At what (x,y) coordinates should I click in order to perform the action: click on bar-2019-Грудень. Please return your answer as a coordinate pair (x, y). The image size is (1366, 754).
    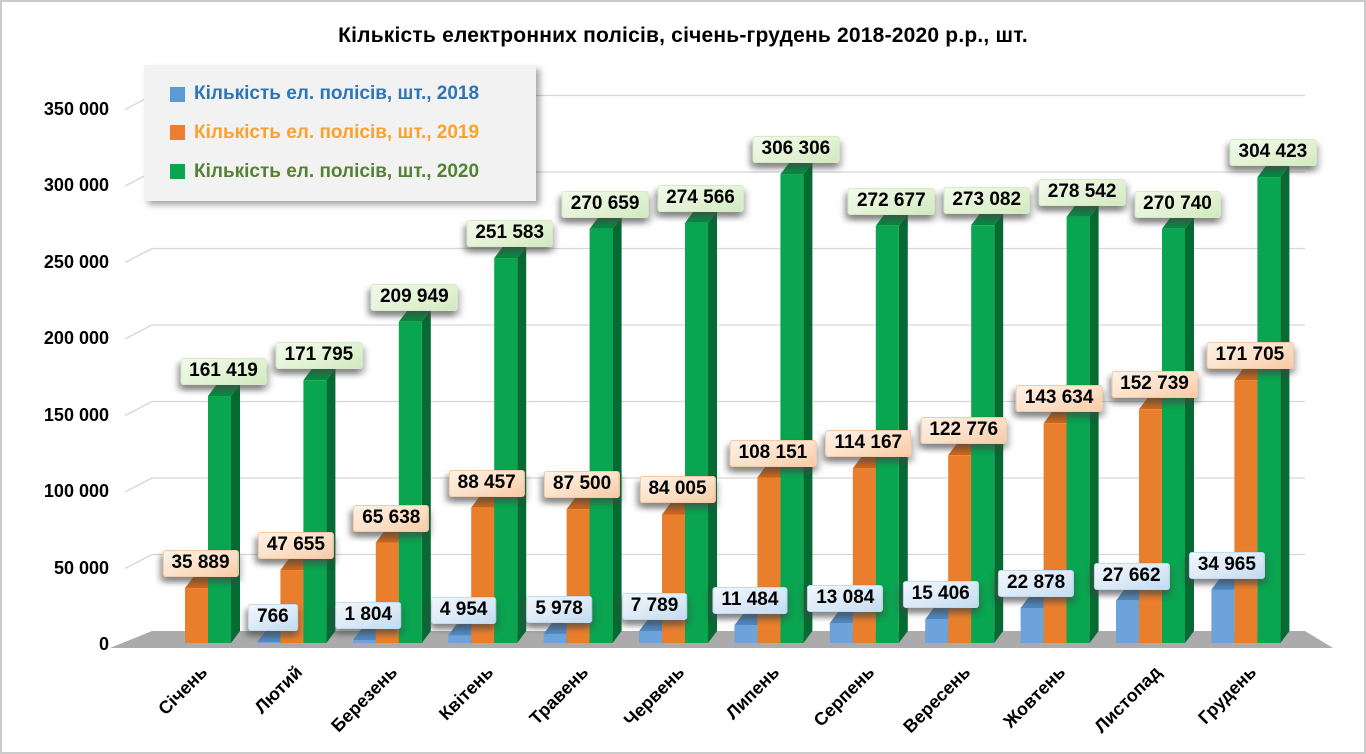
    Looking at the image, I should click on (1246, 511).